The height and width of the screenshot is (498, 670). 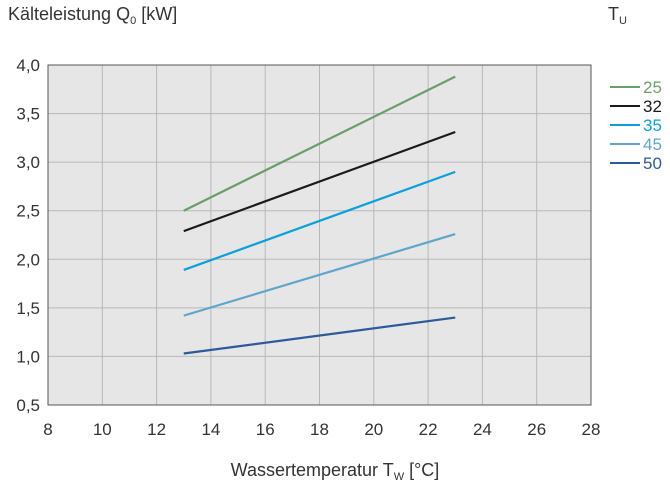 I want to click on legend-label-32: 32, so click(x=652, y=106).